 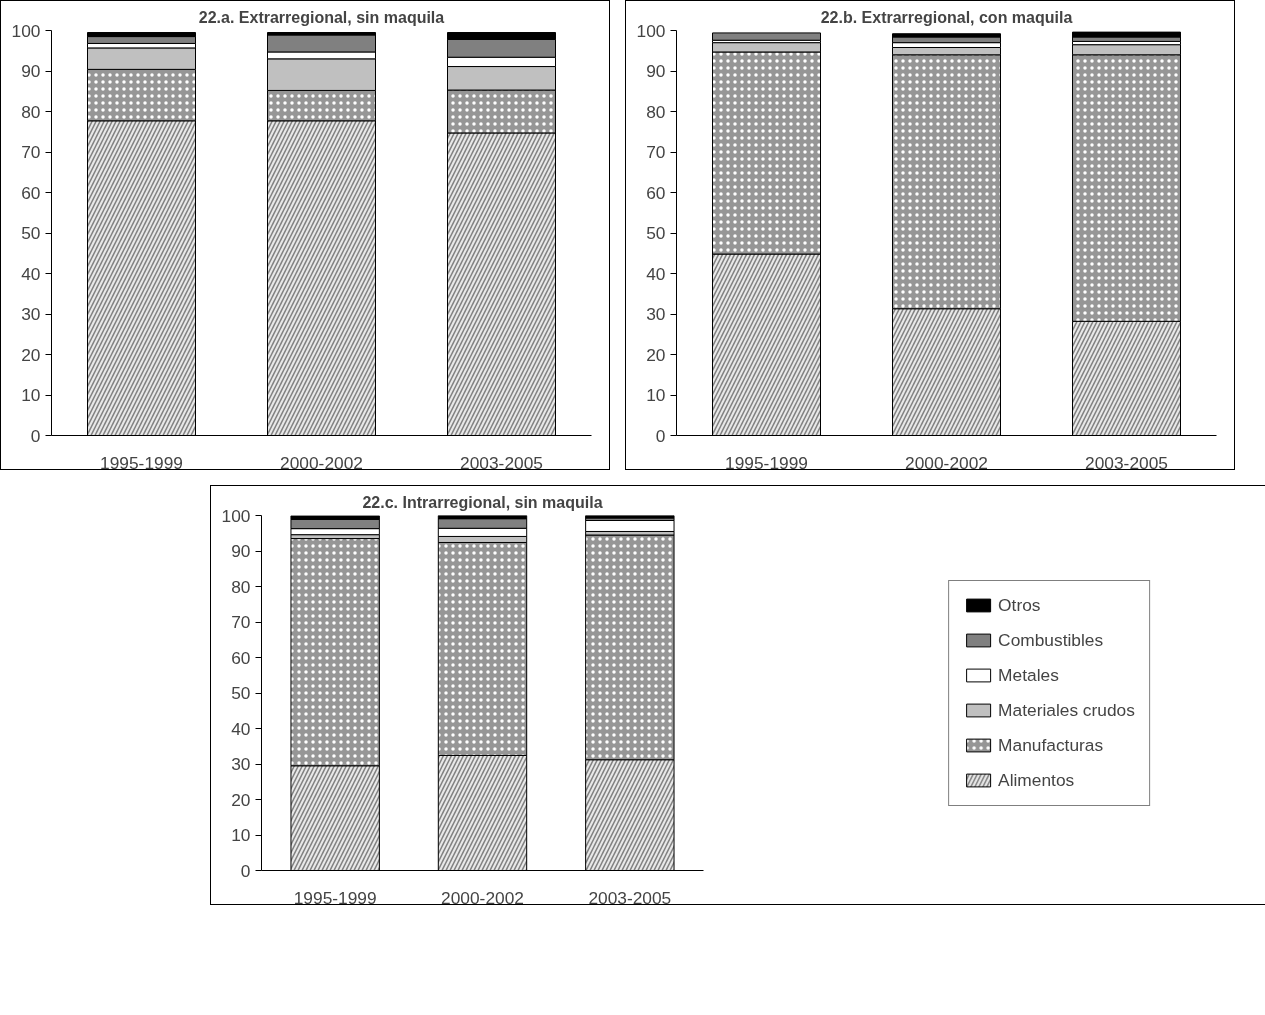 What do you see at coordinates (1066, 710) in the screenshot?
I see `legend-label: Materiales crudos` at bounding box center [1066, 710].